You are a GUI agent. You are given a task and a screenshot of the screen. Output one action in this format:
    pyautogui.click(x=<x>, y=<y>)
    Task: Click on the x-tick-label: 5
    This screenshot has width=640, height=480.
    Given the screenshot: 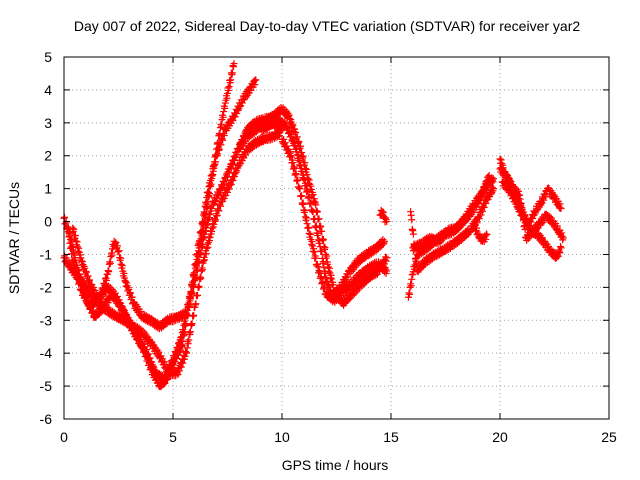 What is the action you would take?
    pyautogui.click(x=173, y=437)
    